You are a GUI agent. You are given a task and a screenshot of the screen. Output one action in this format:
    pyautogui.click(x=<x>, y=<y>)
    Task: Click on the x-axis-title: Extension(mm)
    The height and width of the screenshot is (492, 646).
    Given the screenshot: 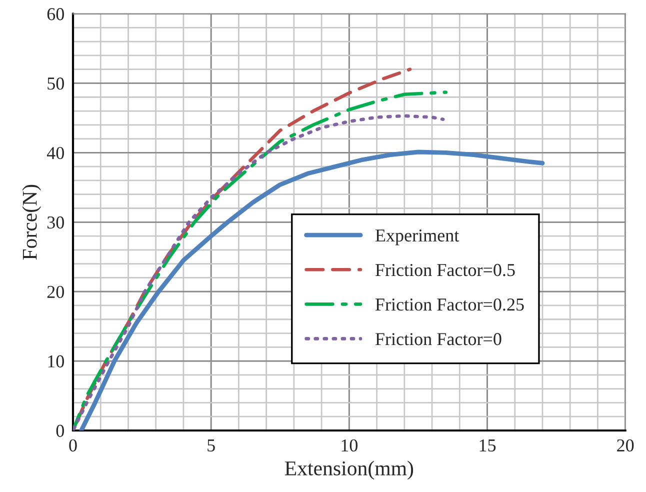 What is the action you would take?
    pyautogui.click(x=349, y=470)
    